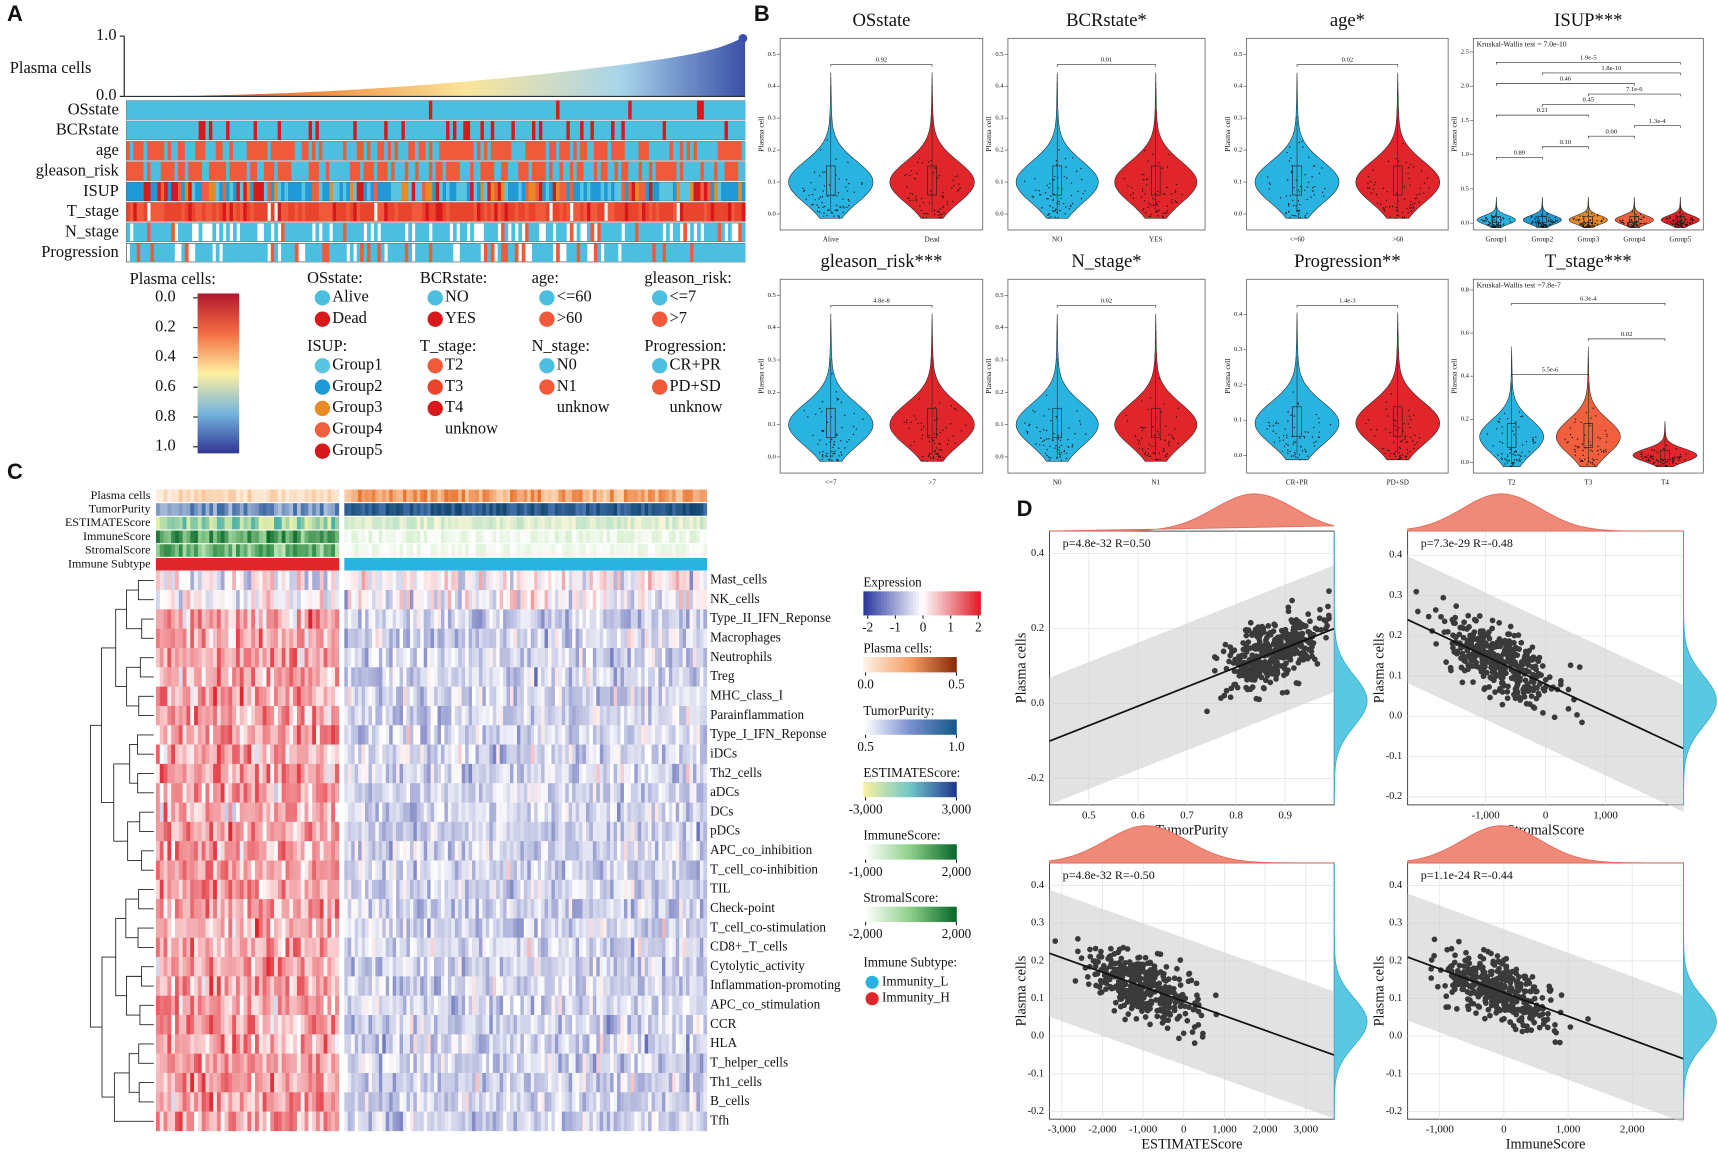 The width and height of the screenshot is (1718, 1152). I want to click on legend-label: Alive, so click(350, 296).